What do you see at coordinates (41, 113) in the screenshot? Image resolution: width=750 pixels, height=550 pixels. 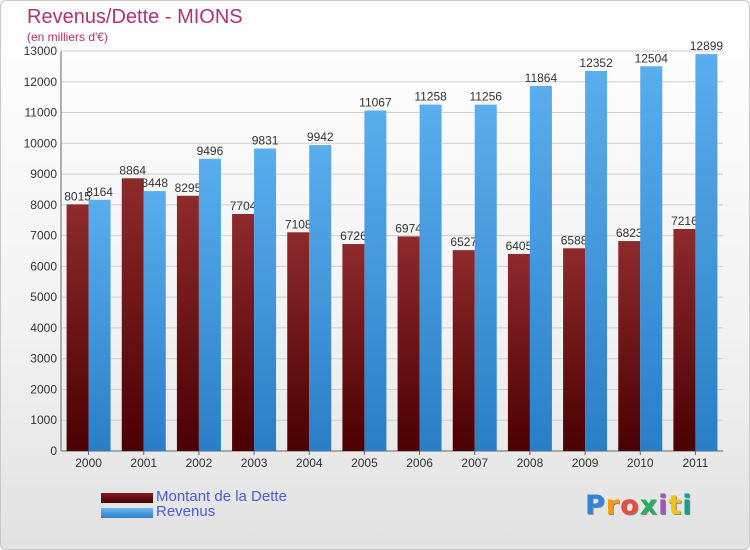 I see `y-tick-label: 11000` at bounding box center [41, 113].